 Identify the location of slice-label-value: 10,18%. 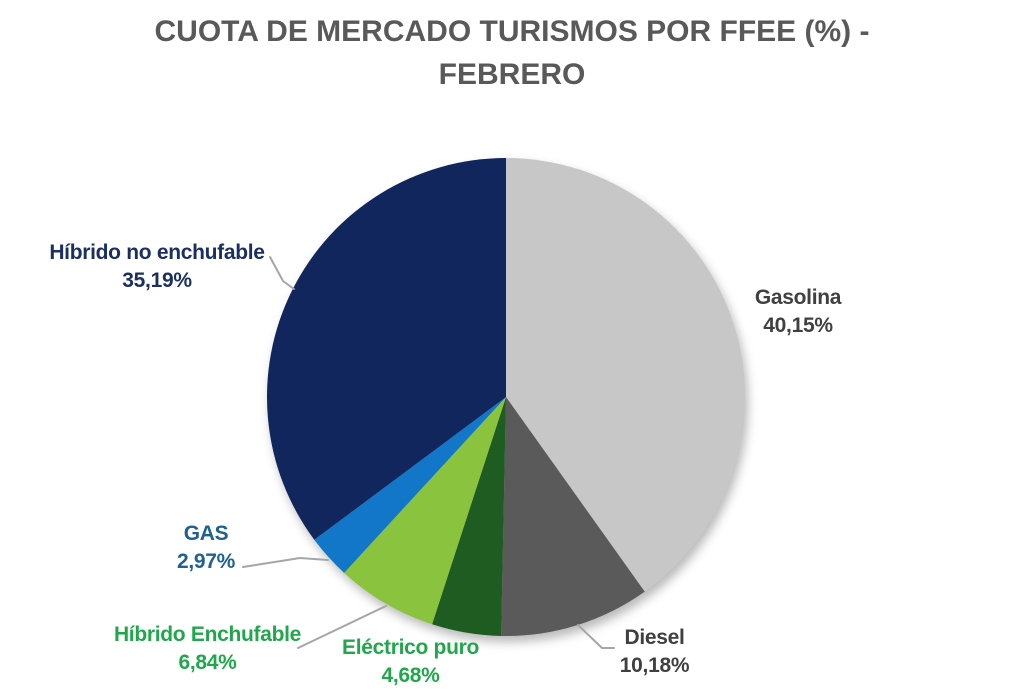
(654, 665).